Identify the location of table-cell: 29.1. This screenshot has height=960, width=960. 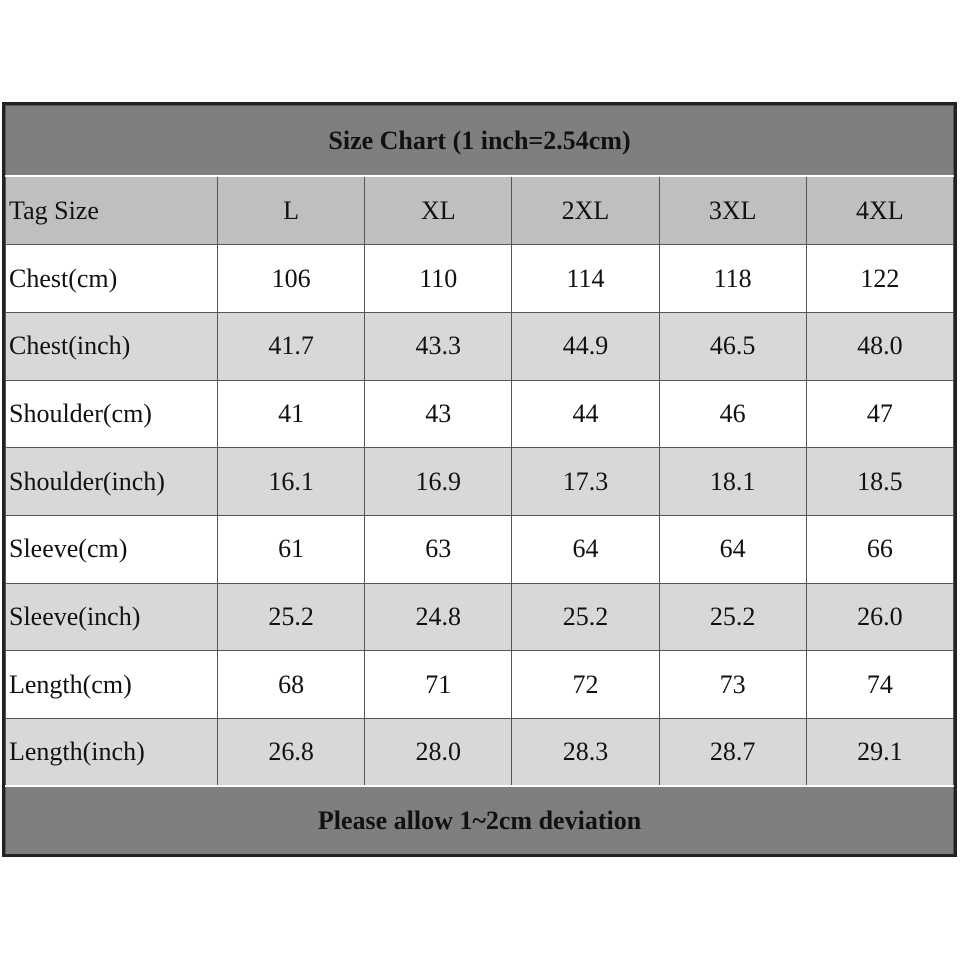
(880, 752).